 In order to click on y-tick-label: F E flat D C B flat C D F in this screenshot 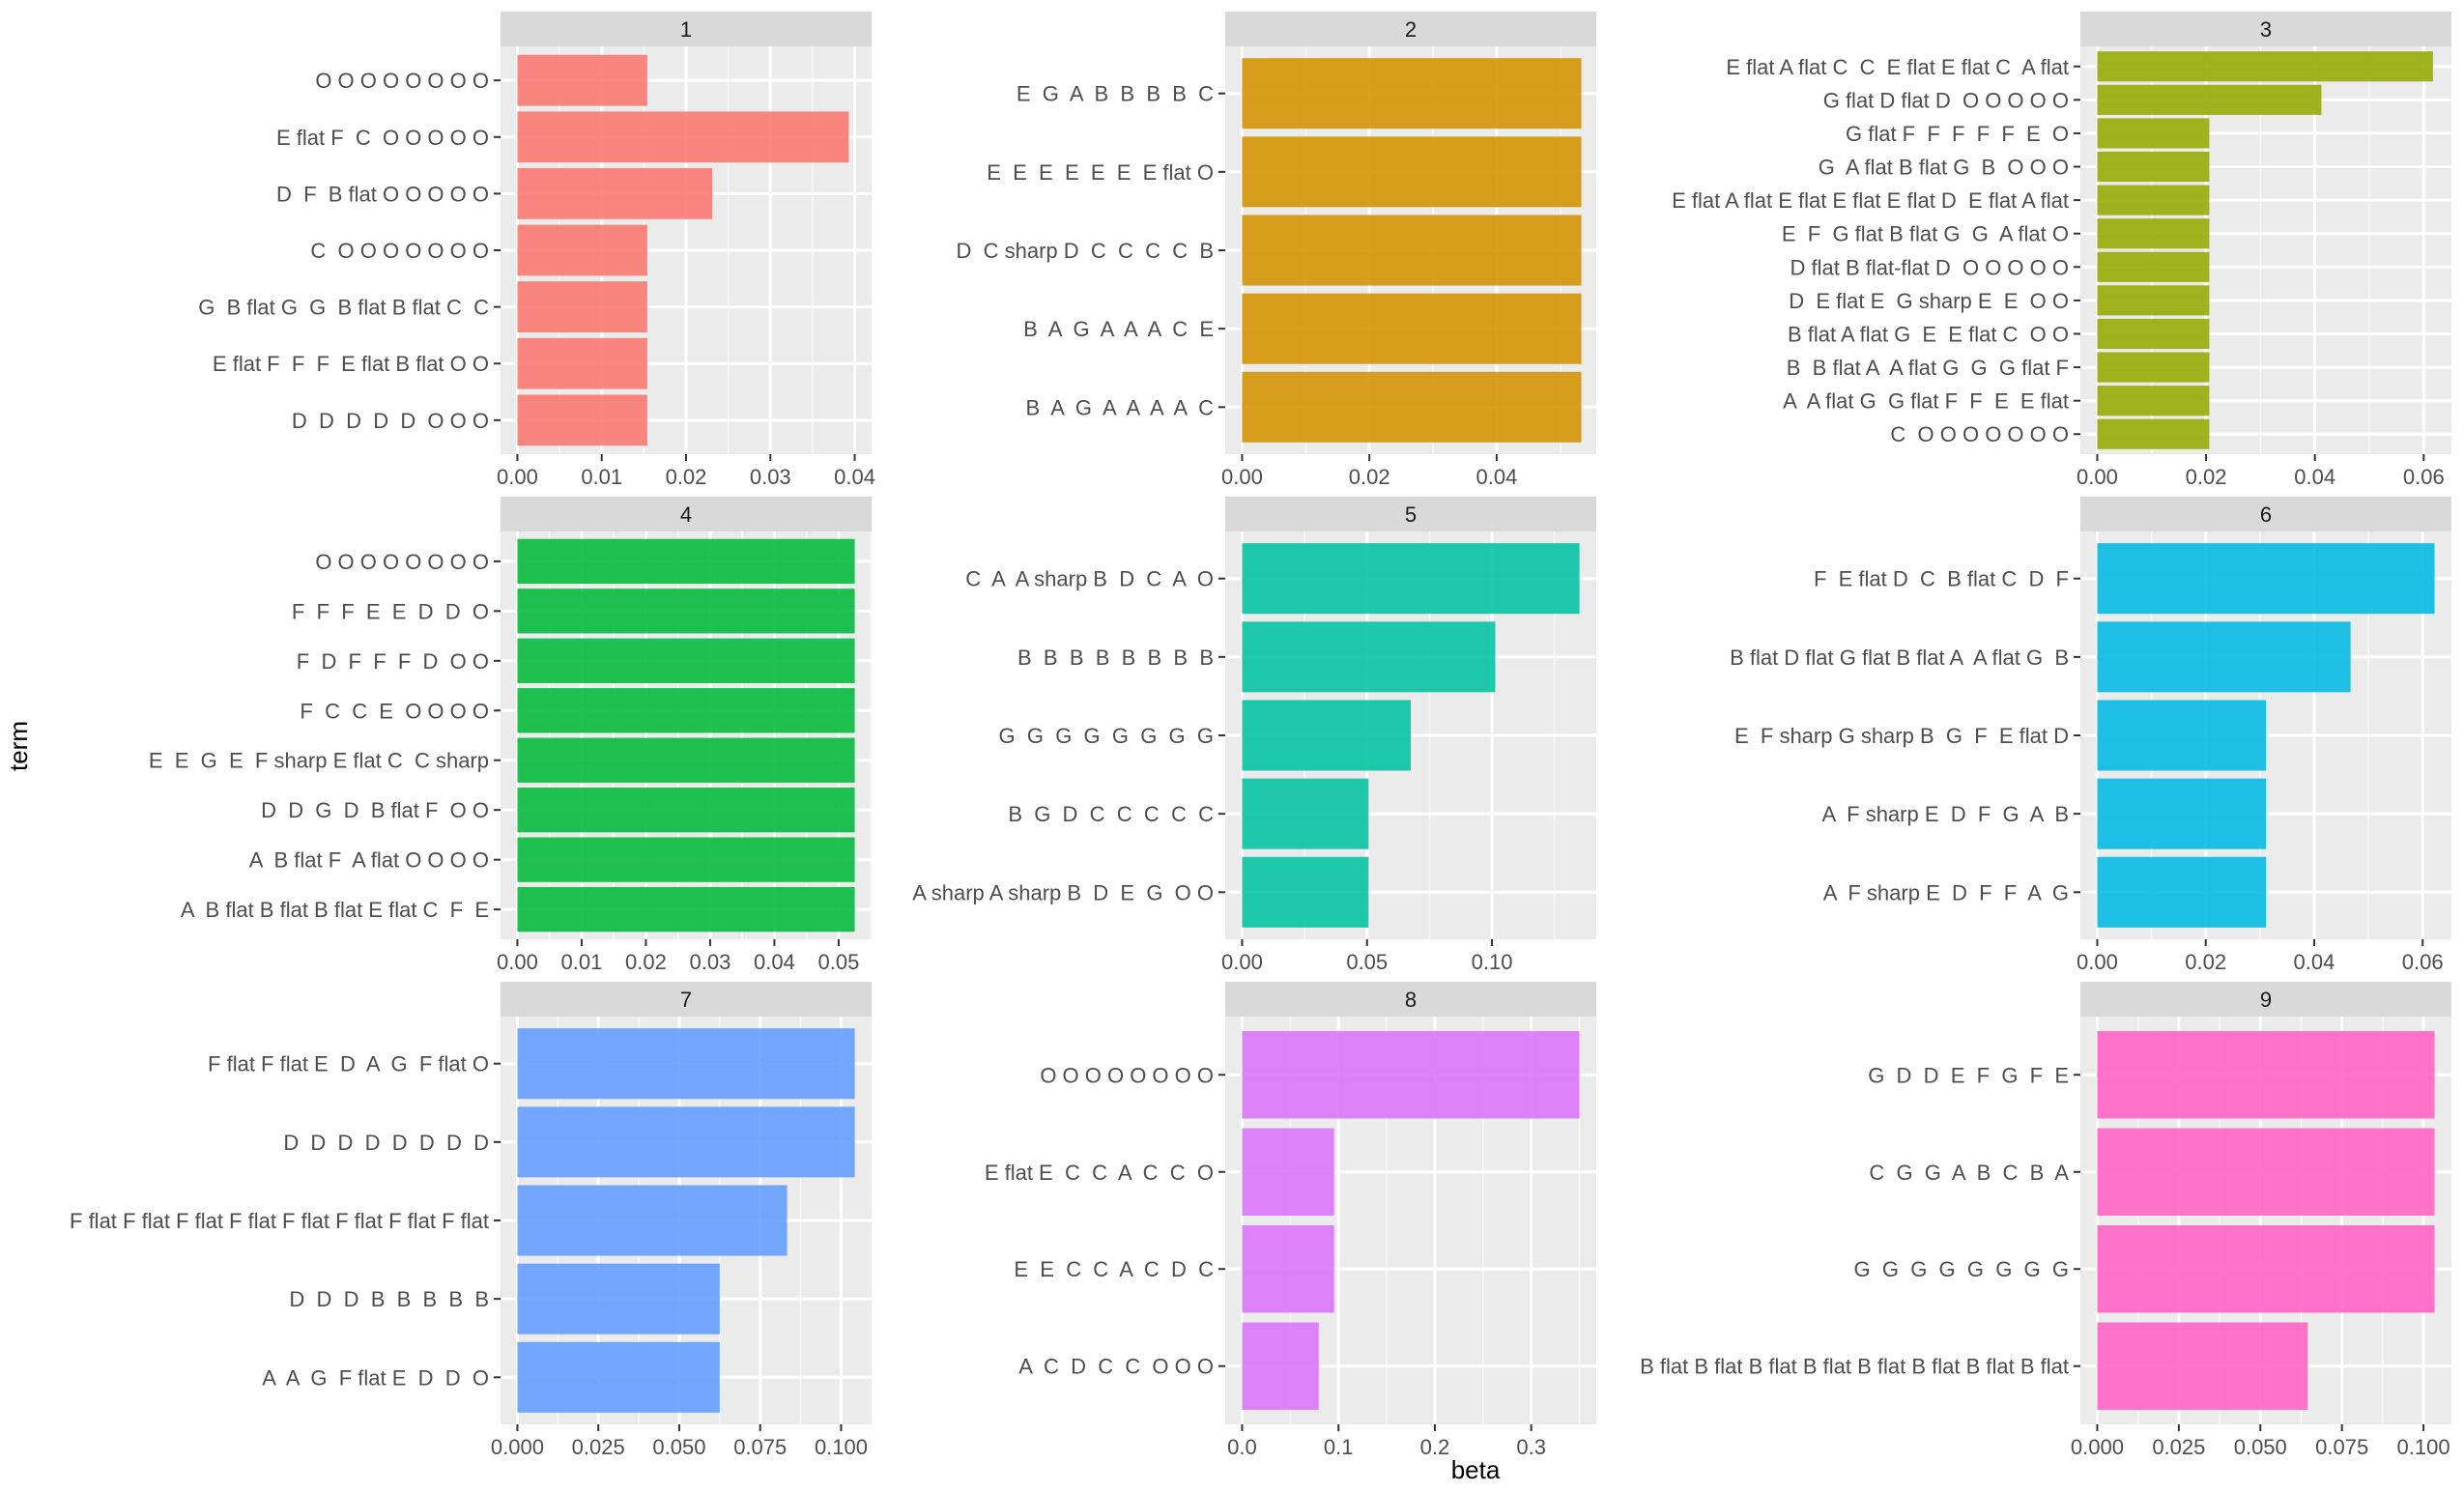, I will do `click(1941, 579)`.